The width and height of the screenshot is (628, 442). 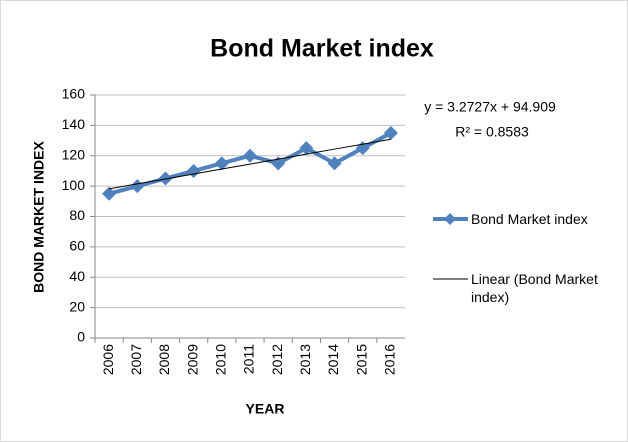 What do you see at coordinates (74, 154) in the screenshot?
I see `y-tick-label: 120` at bounding box center [74, 154].